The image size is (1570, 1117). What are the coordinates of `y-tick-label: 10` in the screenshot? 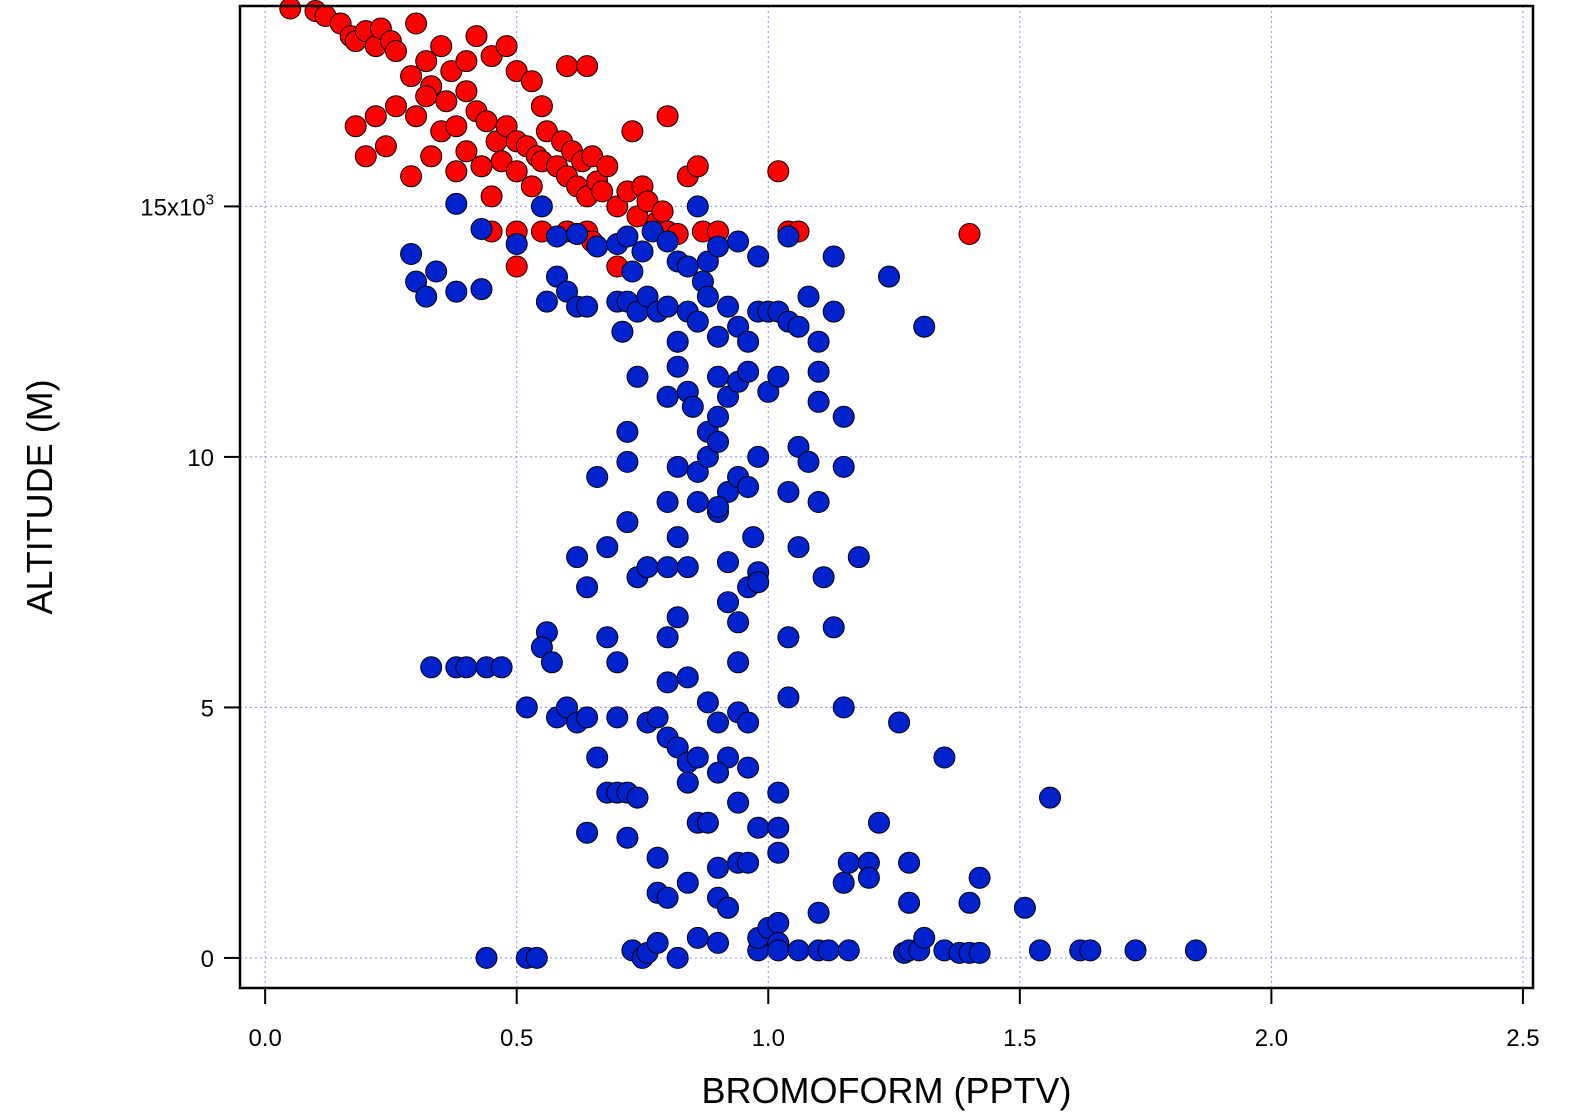 It's located at (200, 458).